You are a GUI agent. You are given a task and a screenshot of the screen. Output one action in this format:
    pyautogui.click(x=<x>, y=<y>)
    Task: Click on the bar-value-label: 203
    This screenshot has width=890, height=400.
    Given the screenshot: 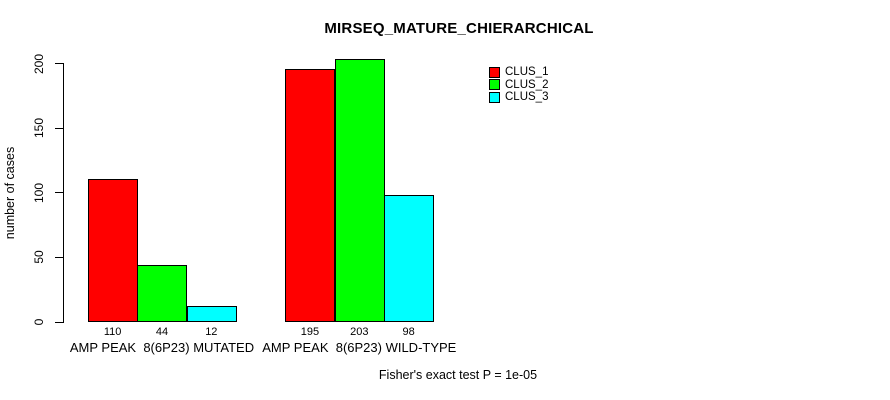 What is the action you would take?
    pyautogui.click(x=359, y=332)
    